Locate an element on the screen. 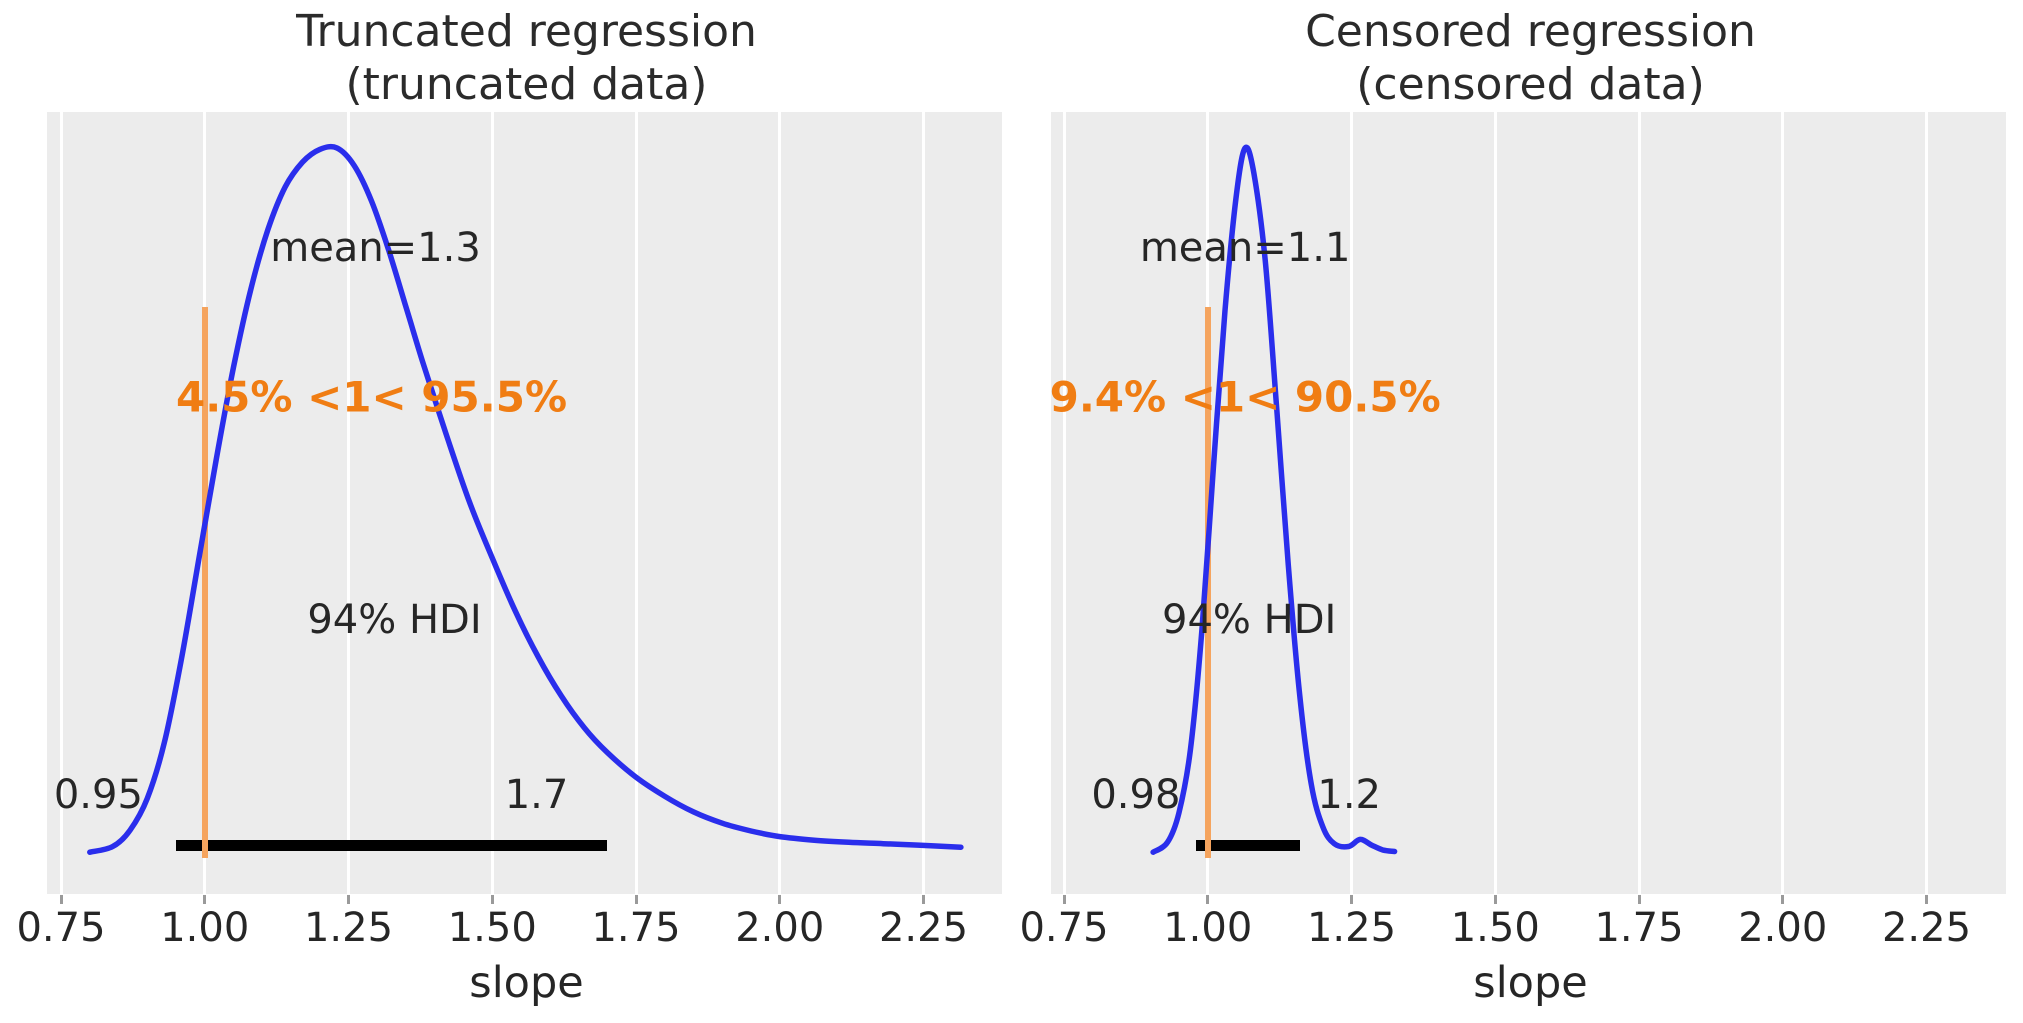 The height and width of the screenshot is (1023, 2023). hdi-upper-label: 1.7 is located at coordinates (536, 795).